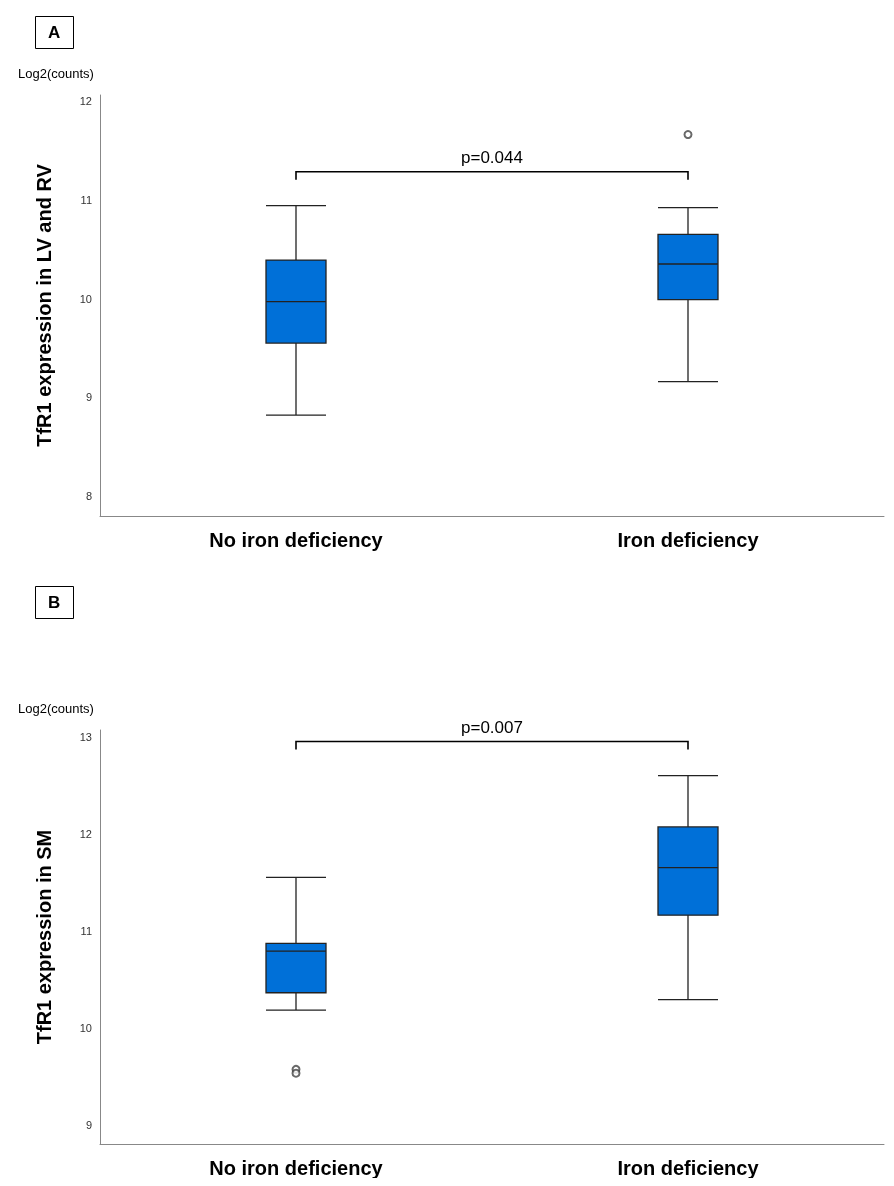 The image size is (894, 1186). What do you see at coordinates (688, 540) in the screenshot?
I see `x-tick-label: Iron deficiency` at bounding box center [688, 540].